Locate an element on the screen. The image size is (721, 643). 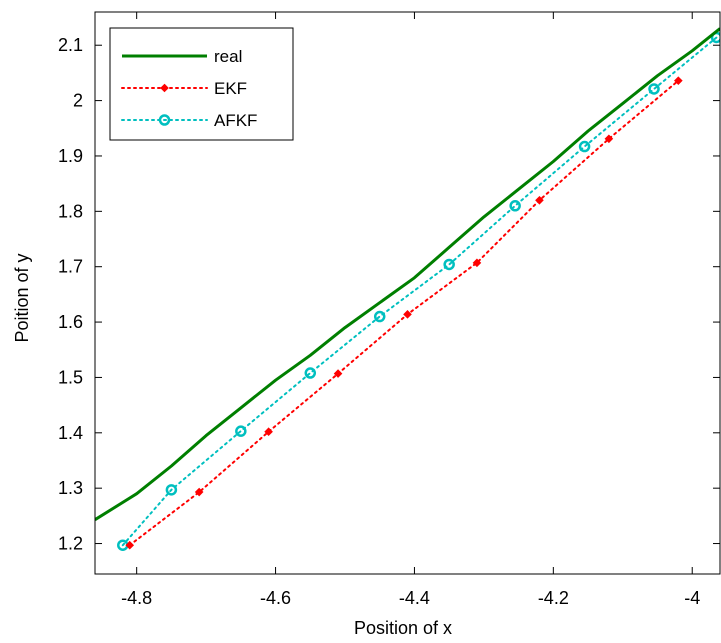
legend-marker-ekf is located at coordinates (164, 88).